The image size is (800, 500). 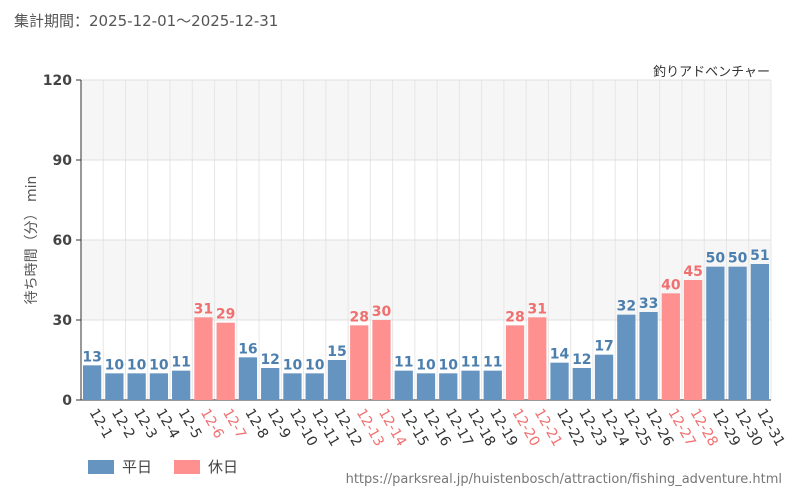 What do you see at coordinates (560, 355) in the screenshot?
I see `value-label: 14` at bounding box center [560, 355].